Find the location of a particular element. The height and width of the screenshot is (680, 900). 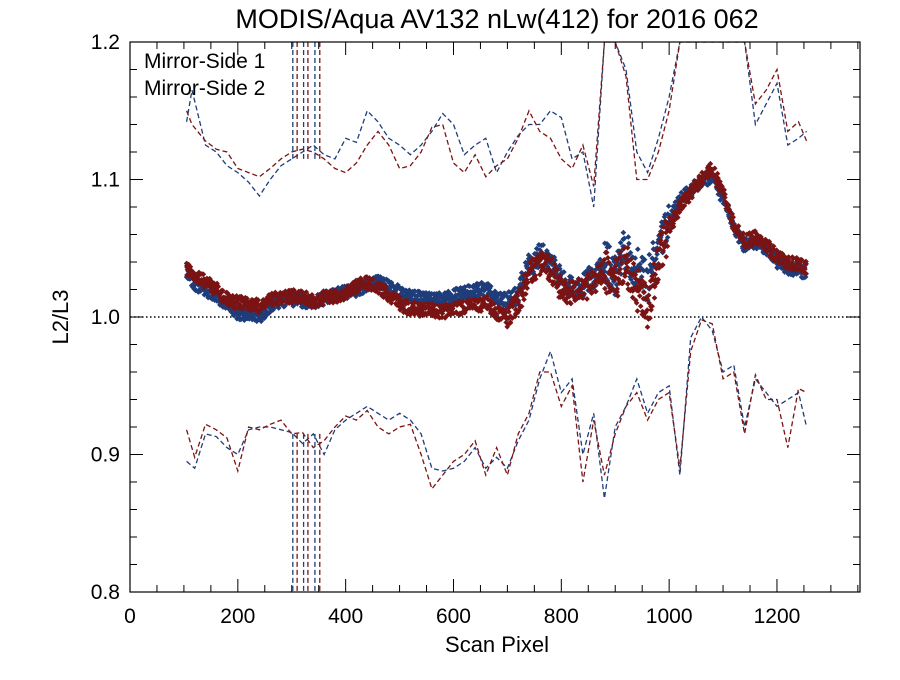

x-tick-label: 600 is located at coordinates (453, 616).